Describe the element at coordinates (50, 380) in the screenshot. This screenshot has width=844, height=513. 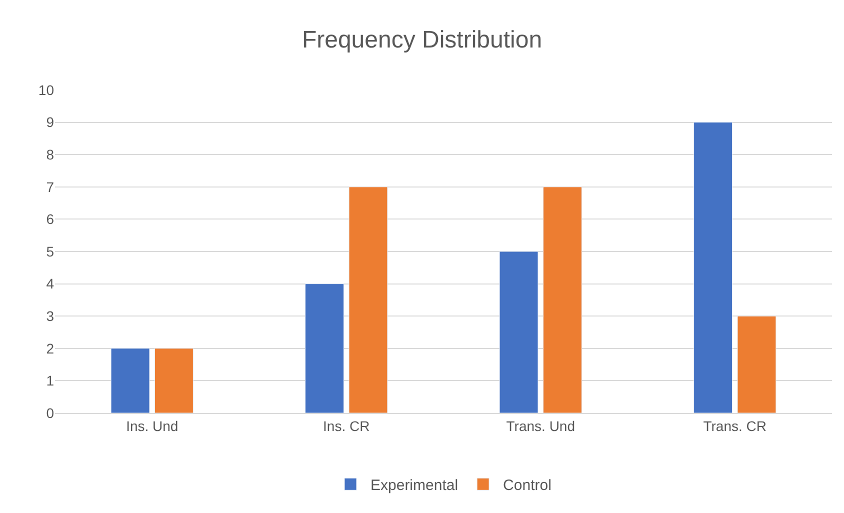
I see `y-tick-label: 1` at that location.